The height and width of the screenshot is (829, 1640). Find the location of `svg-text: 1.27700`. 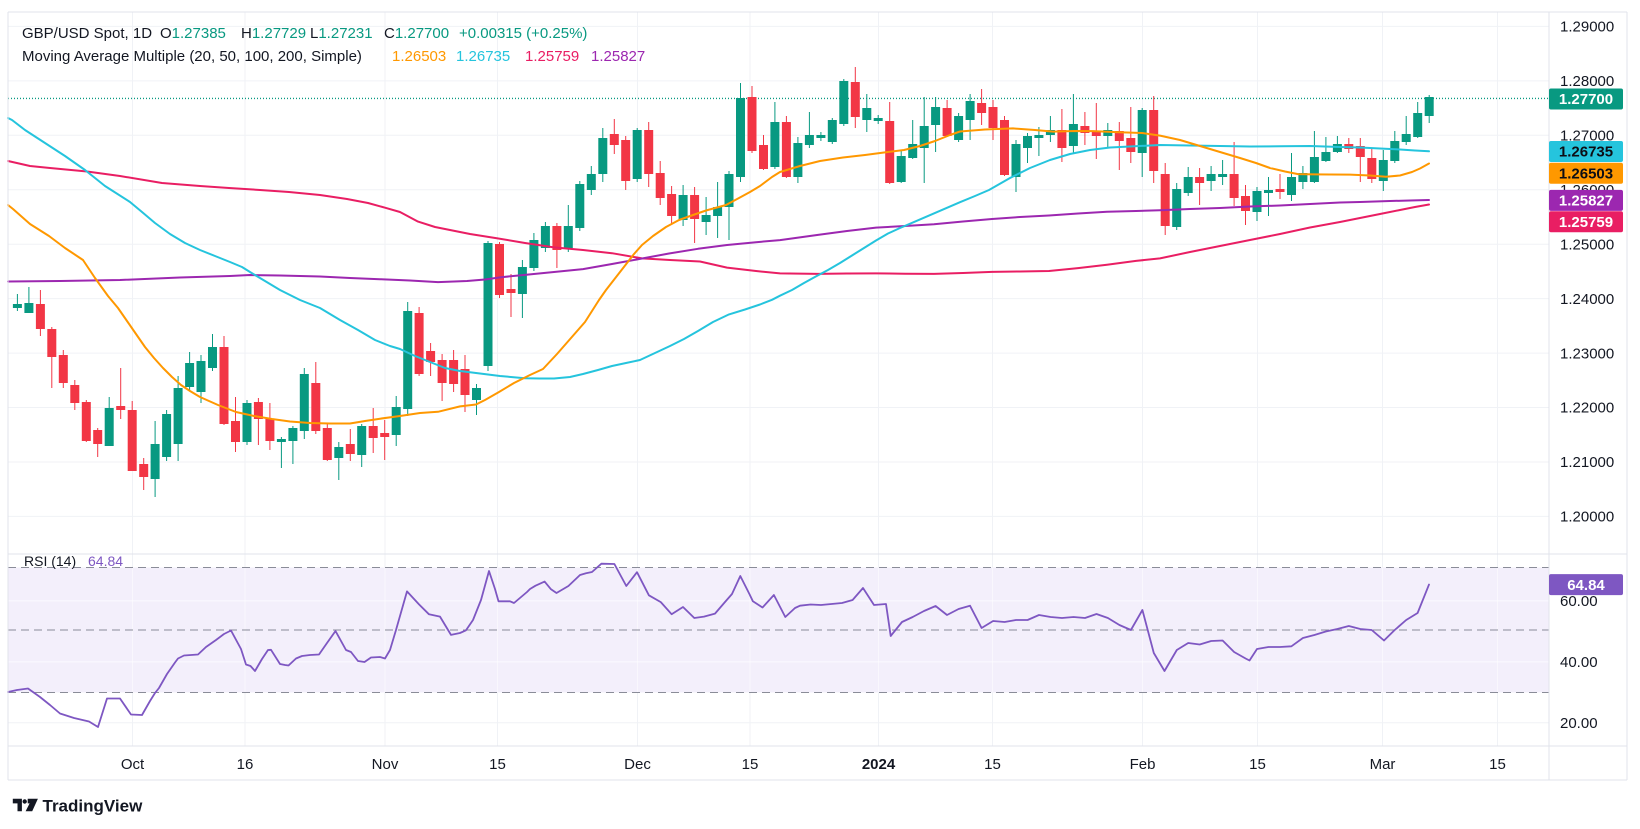

svg-text: 1.27700 is located at coordinates (1586, 99).